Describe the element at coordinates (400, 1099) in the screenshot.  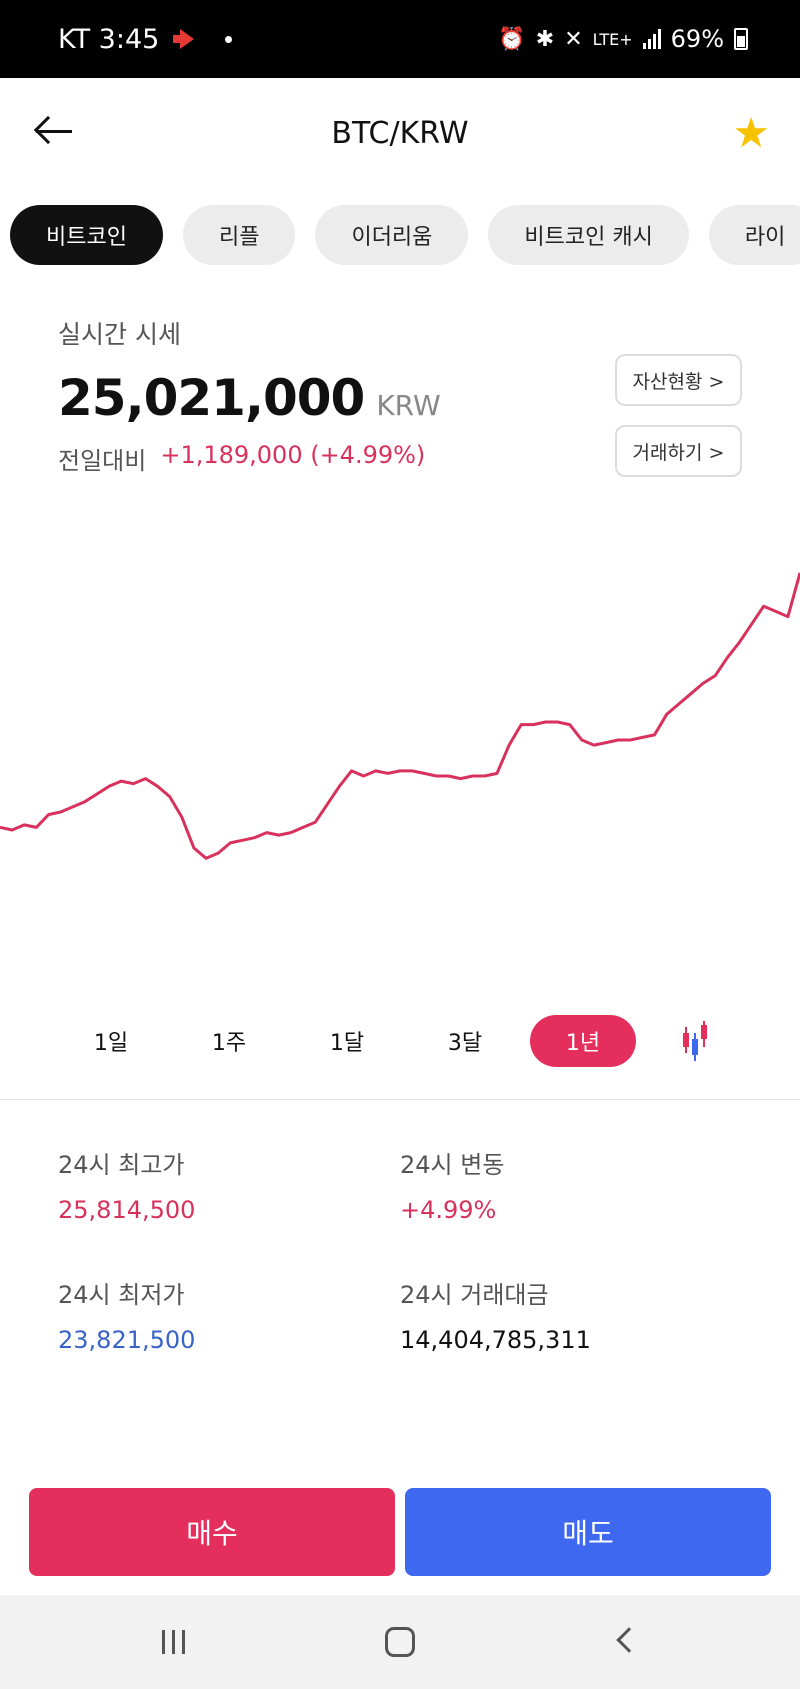
I see `divider` at that location.